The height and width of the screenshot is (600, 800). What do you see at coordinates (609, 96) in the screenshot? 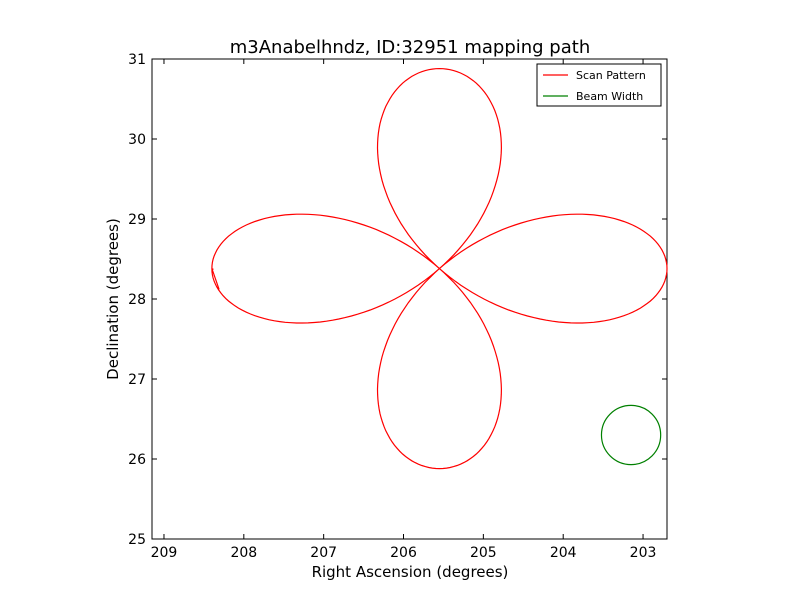
I see `legend-label-beam-width: Beam Width` at bounding box center [609, 96].